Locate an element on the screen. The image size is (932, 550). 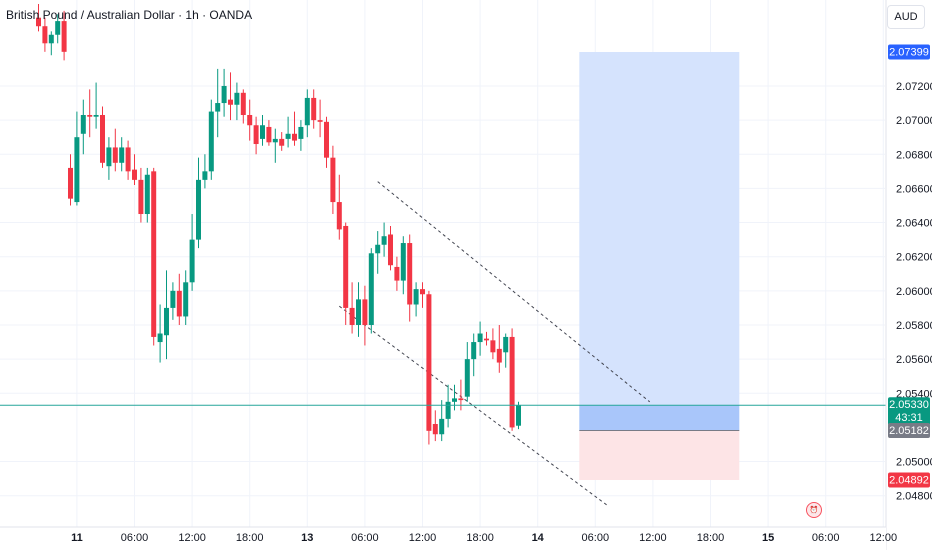
current-price-tag-text: 43:31 is located at coordinates (909, 418).